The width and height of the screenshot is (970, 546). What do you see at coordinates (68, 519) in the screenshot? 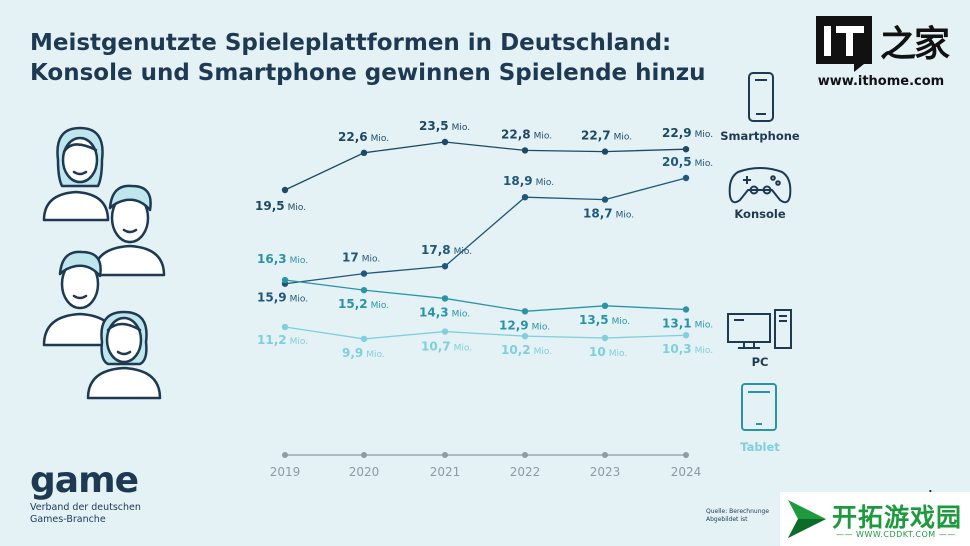
I see `subtitle-line-2: Games-Branche` at bounding box center [68, 519].